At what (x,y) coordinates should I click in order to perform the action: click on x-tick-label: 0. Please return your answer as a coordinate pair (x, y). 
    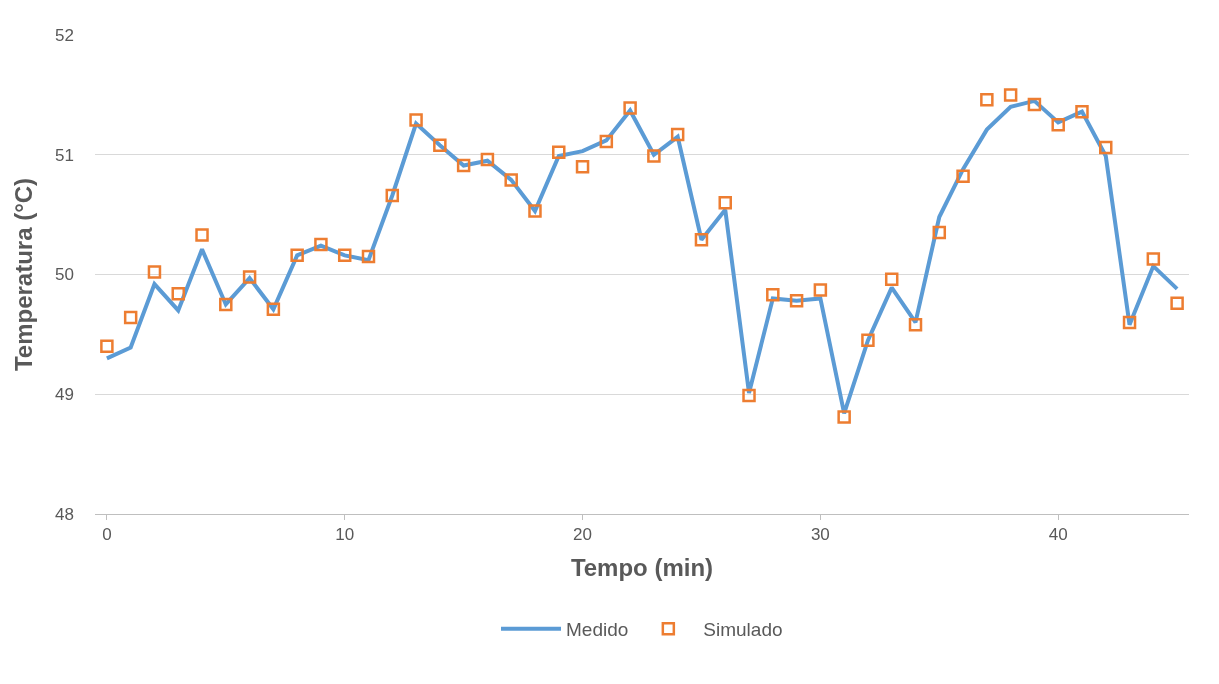
    Looking at the image, I should click on (107, 535).